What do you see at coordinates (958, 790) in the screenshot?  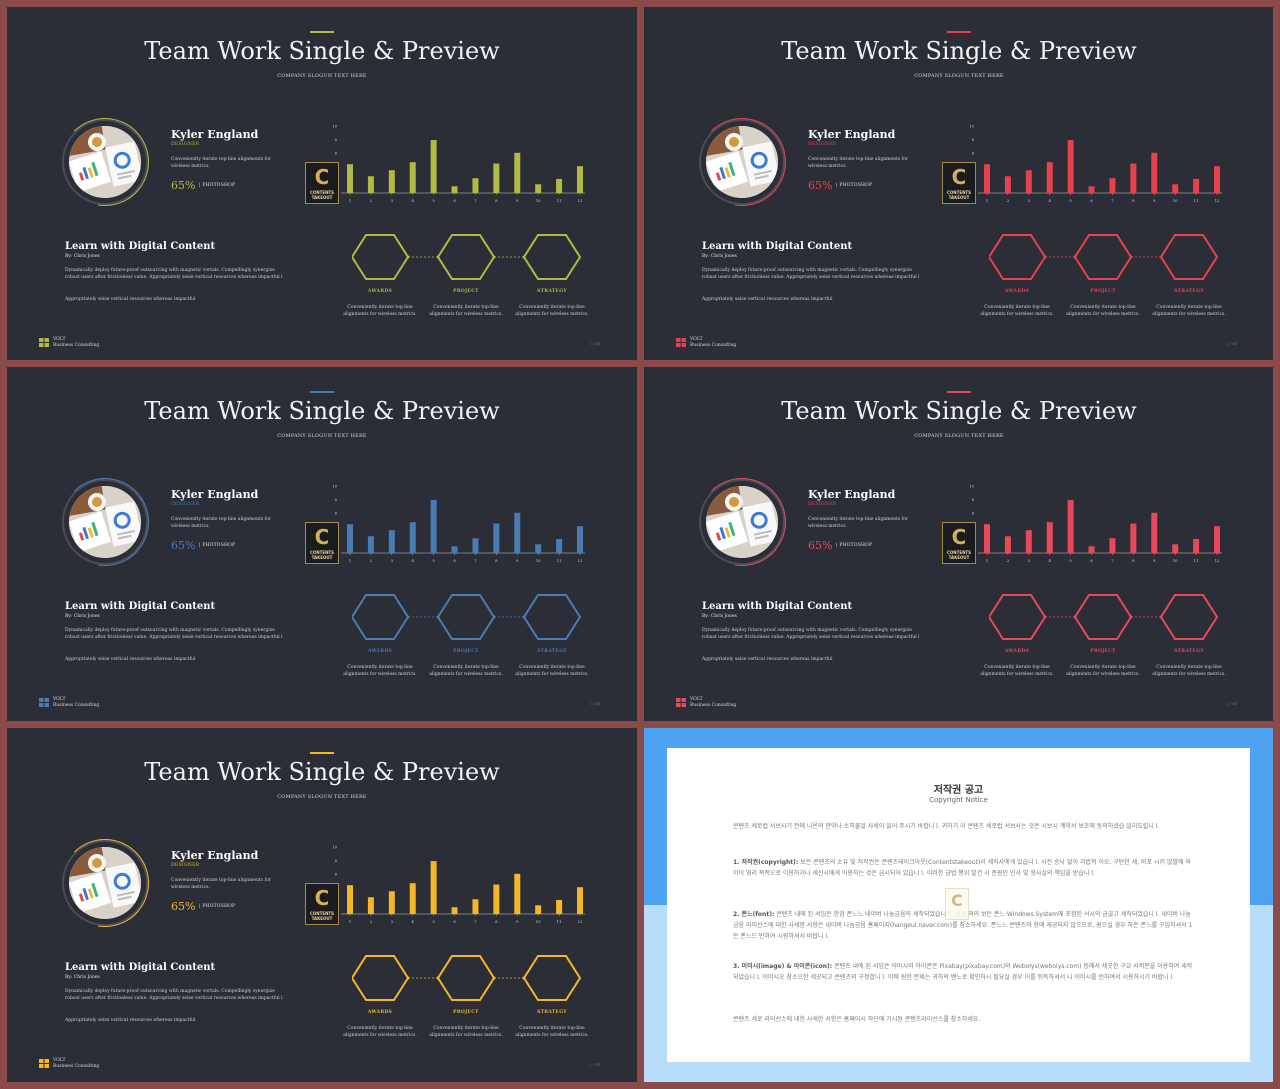 I see `notice-title: 저작권 공고` at bounding box center [958, 790].